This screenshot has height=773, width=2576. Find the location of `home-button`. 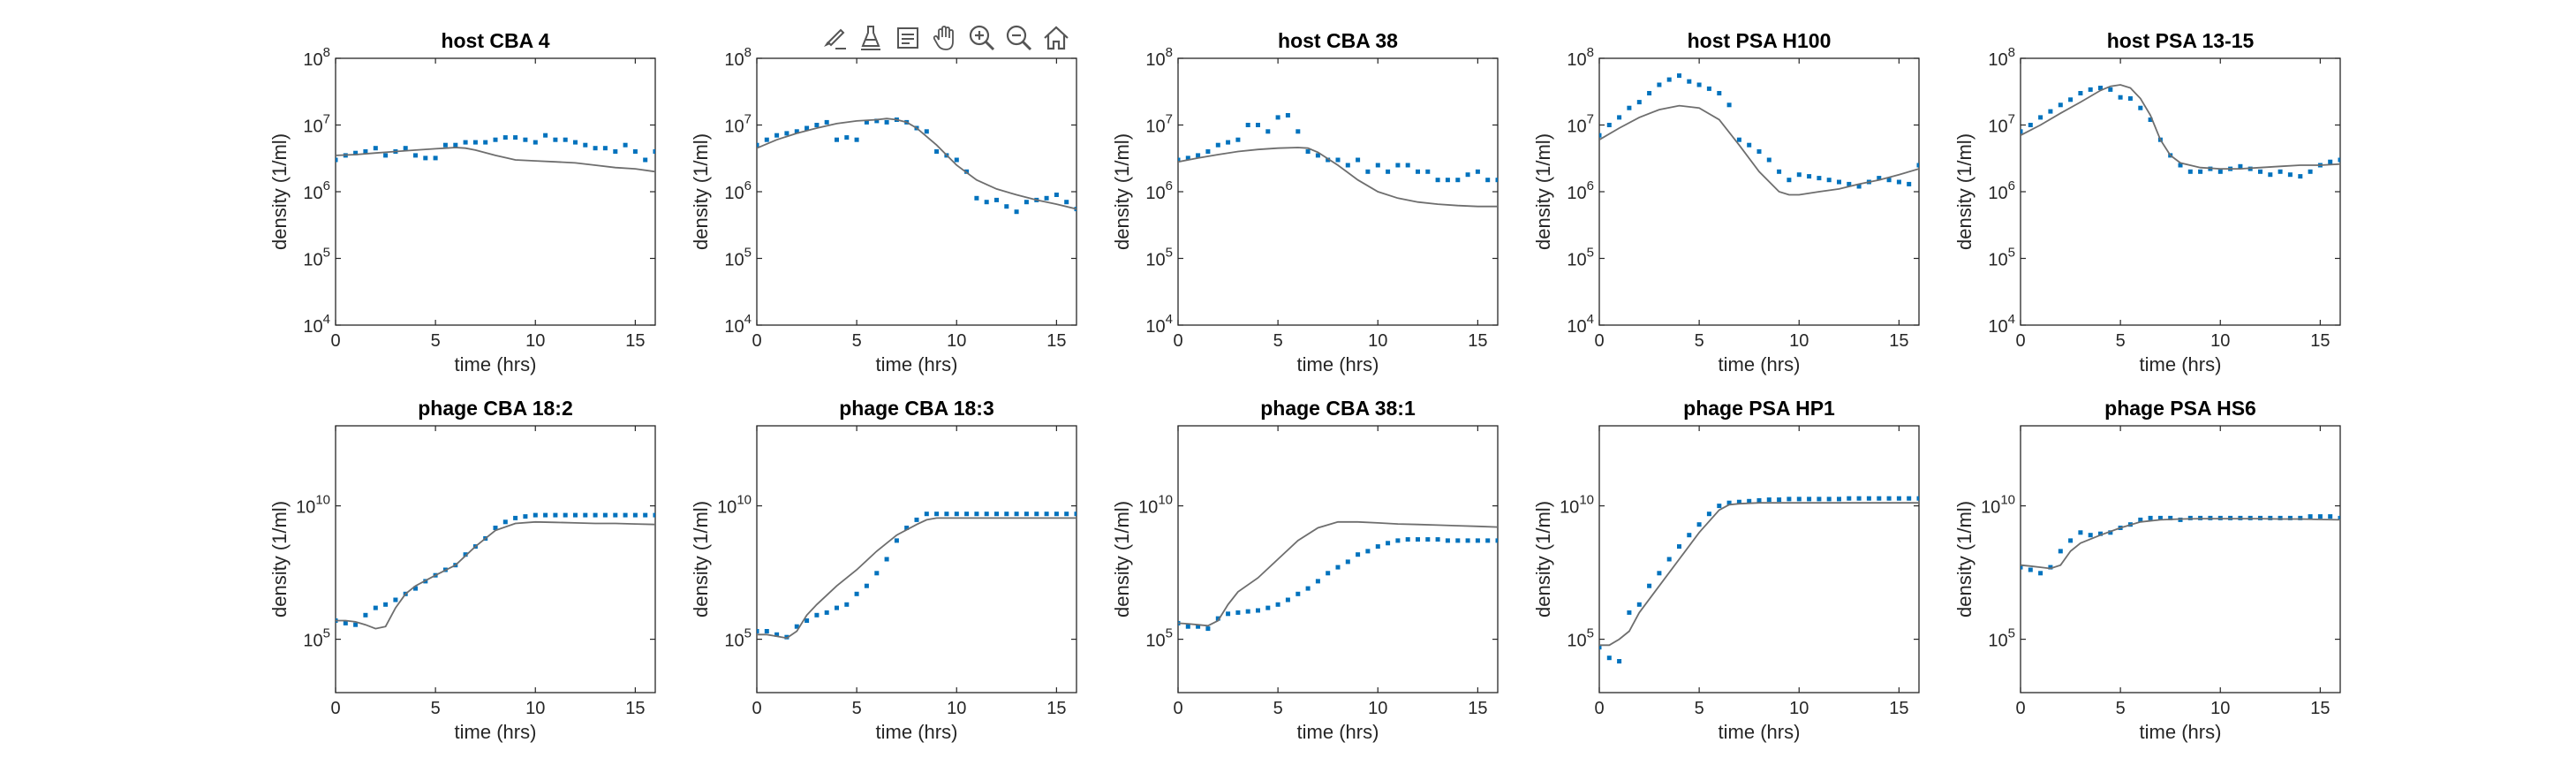

home-button is located at coordinates (1056, 38).